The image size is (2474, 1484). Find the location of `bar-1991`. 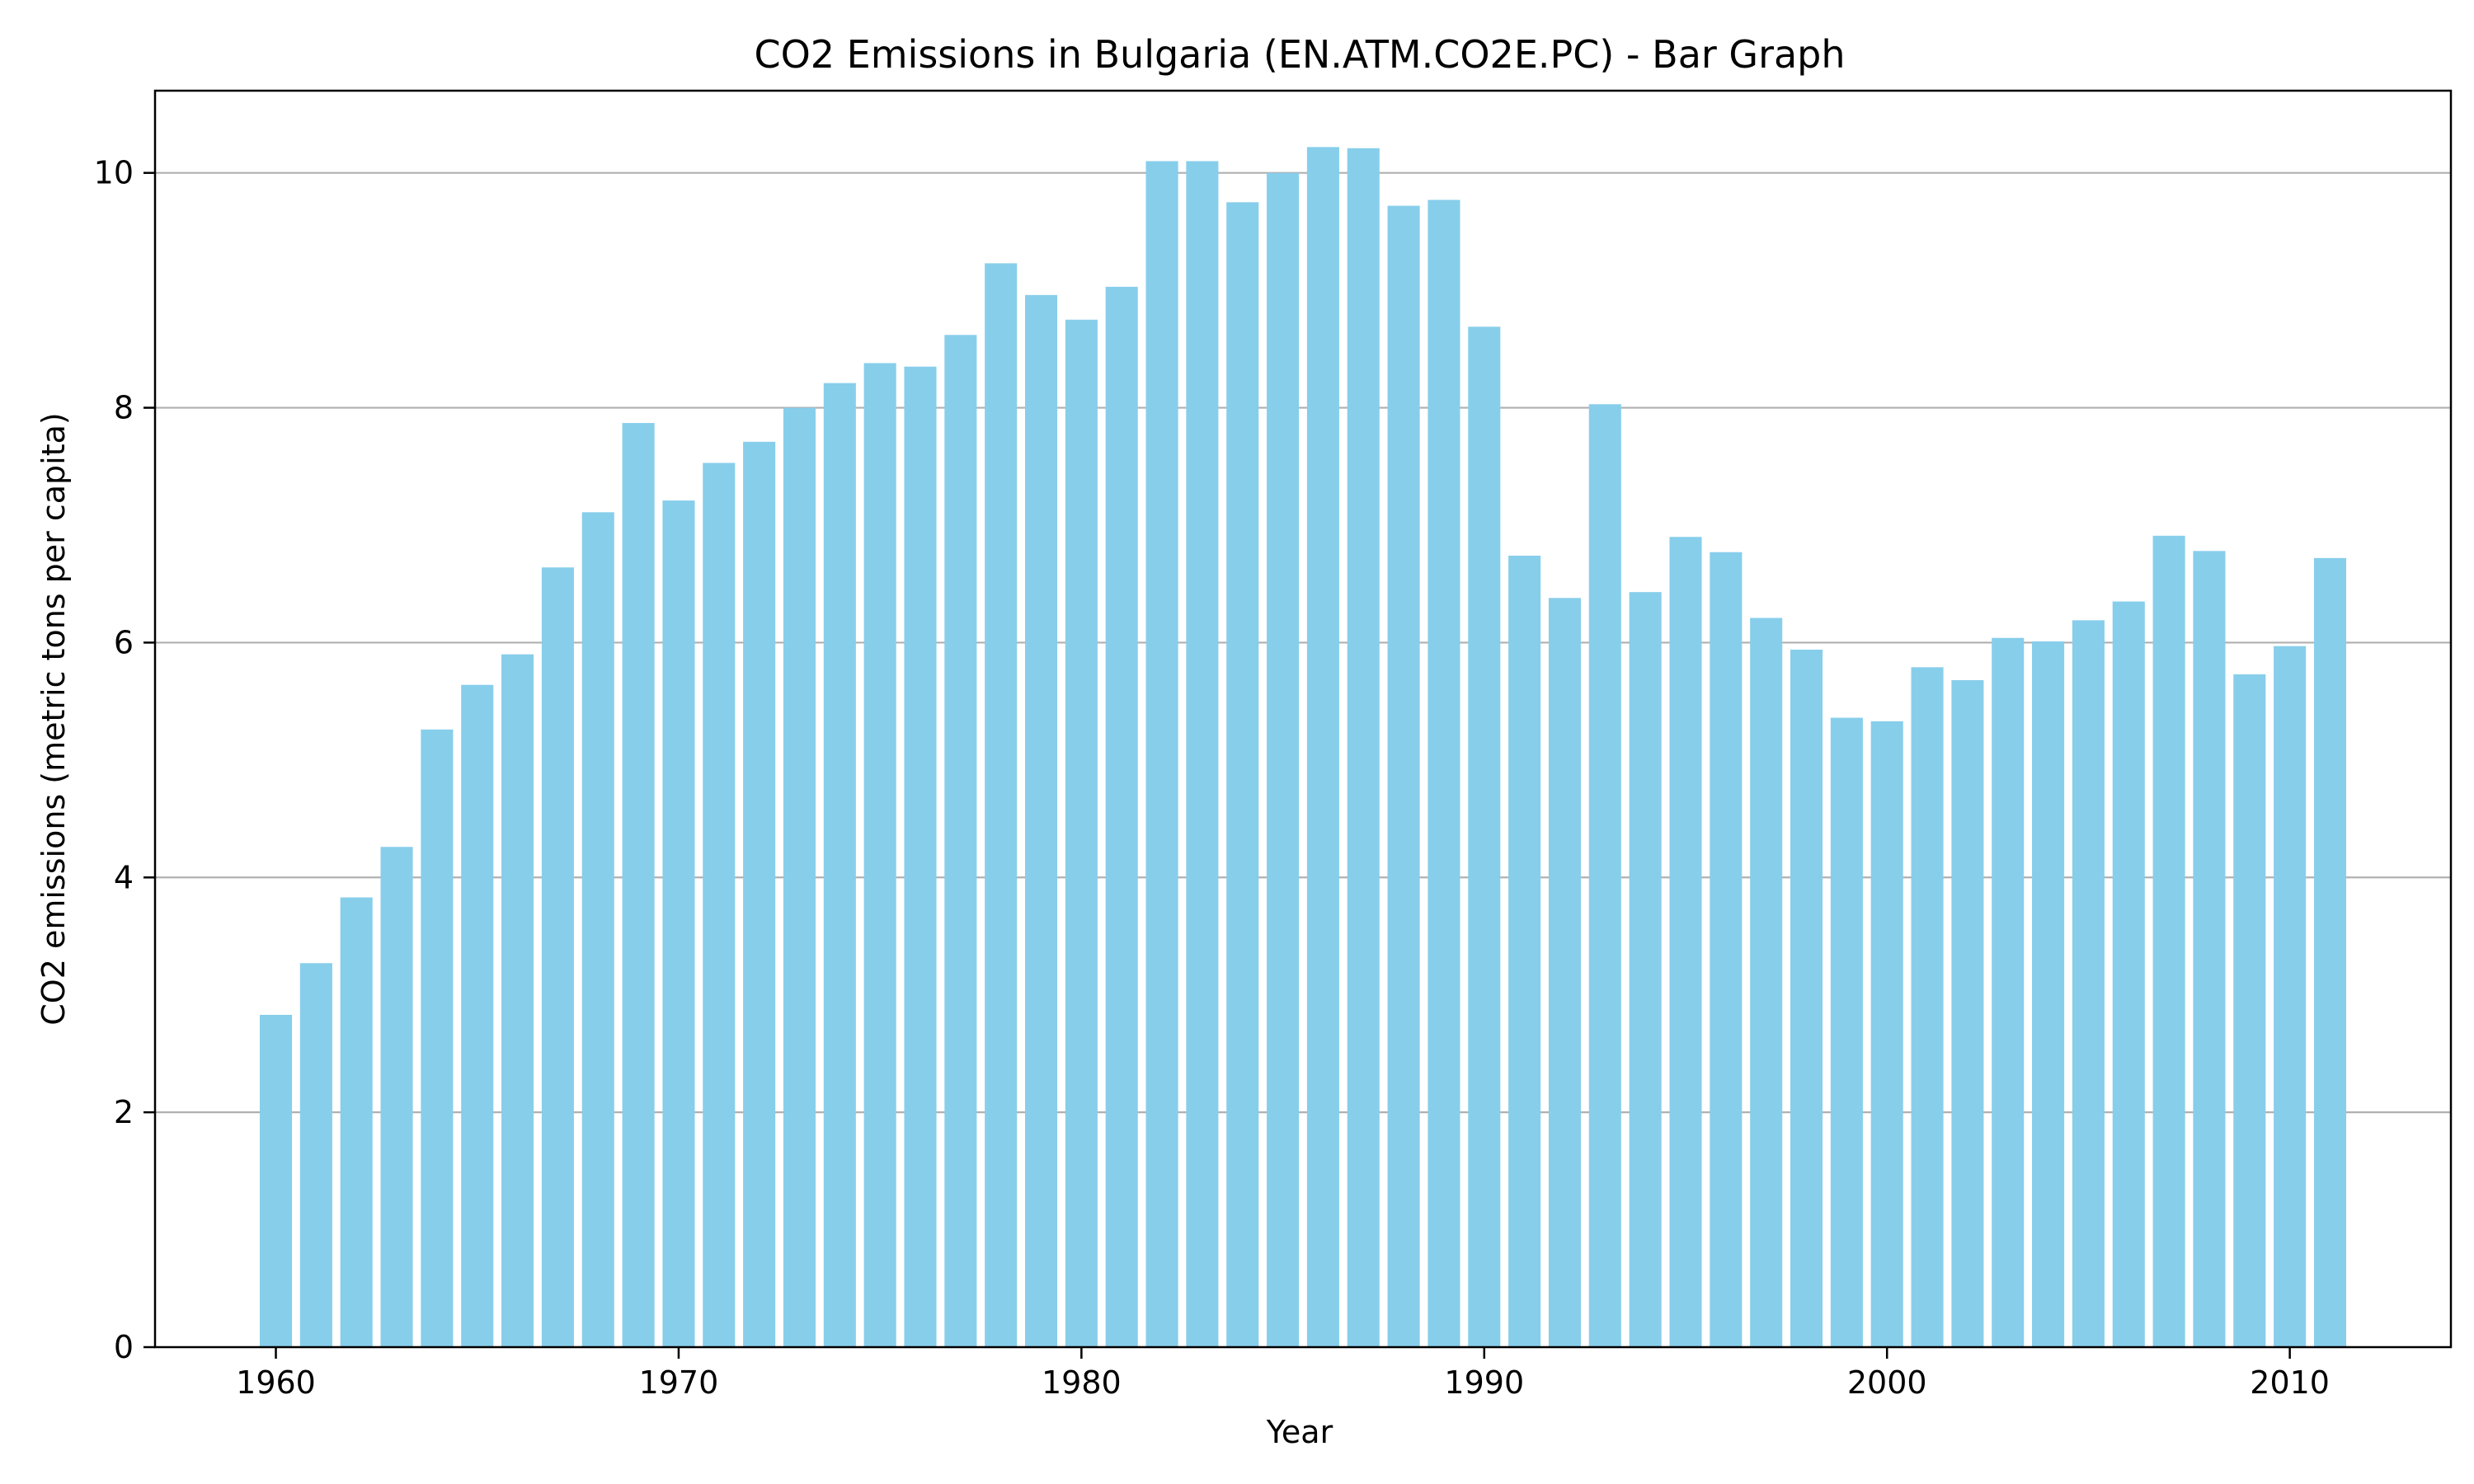

bar-1991 is located at coordinates (1524, 951).